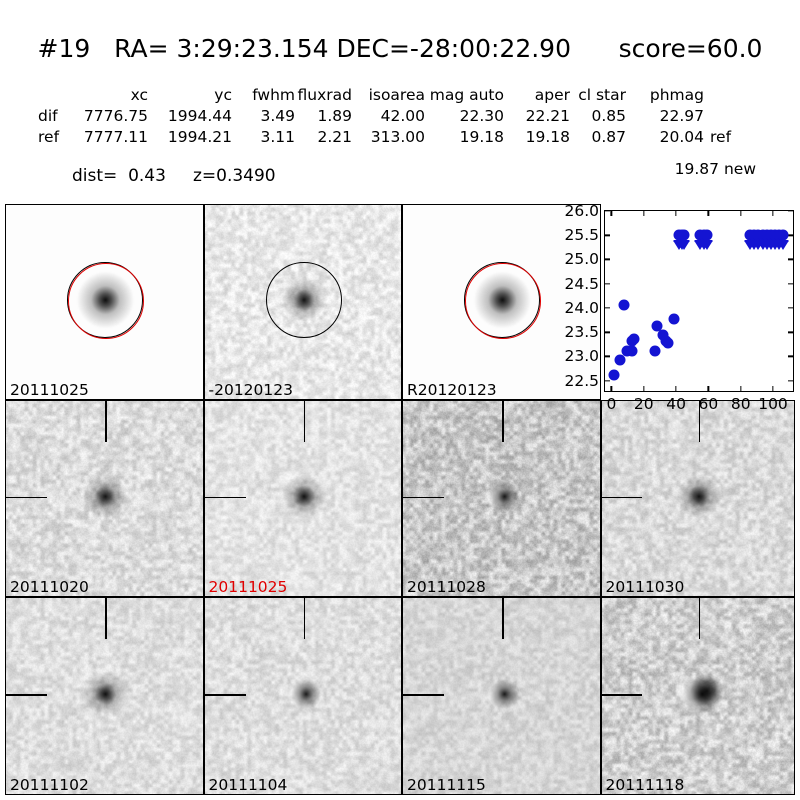  I want to click on stamp-date-label: R20120123, so click(452, 390).